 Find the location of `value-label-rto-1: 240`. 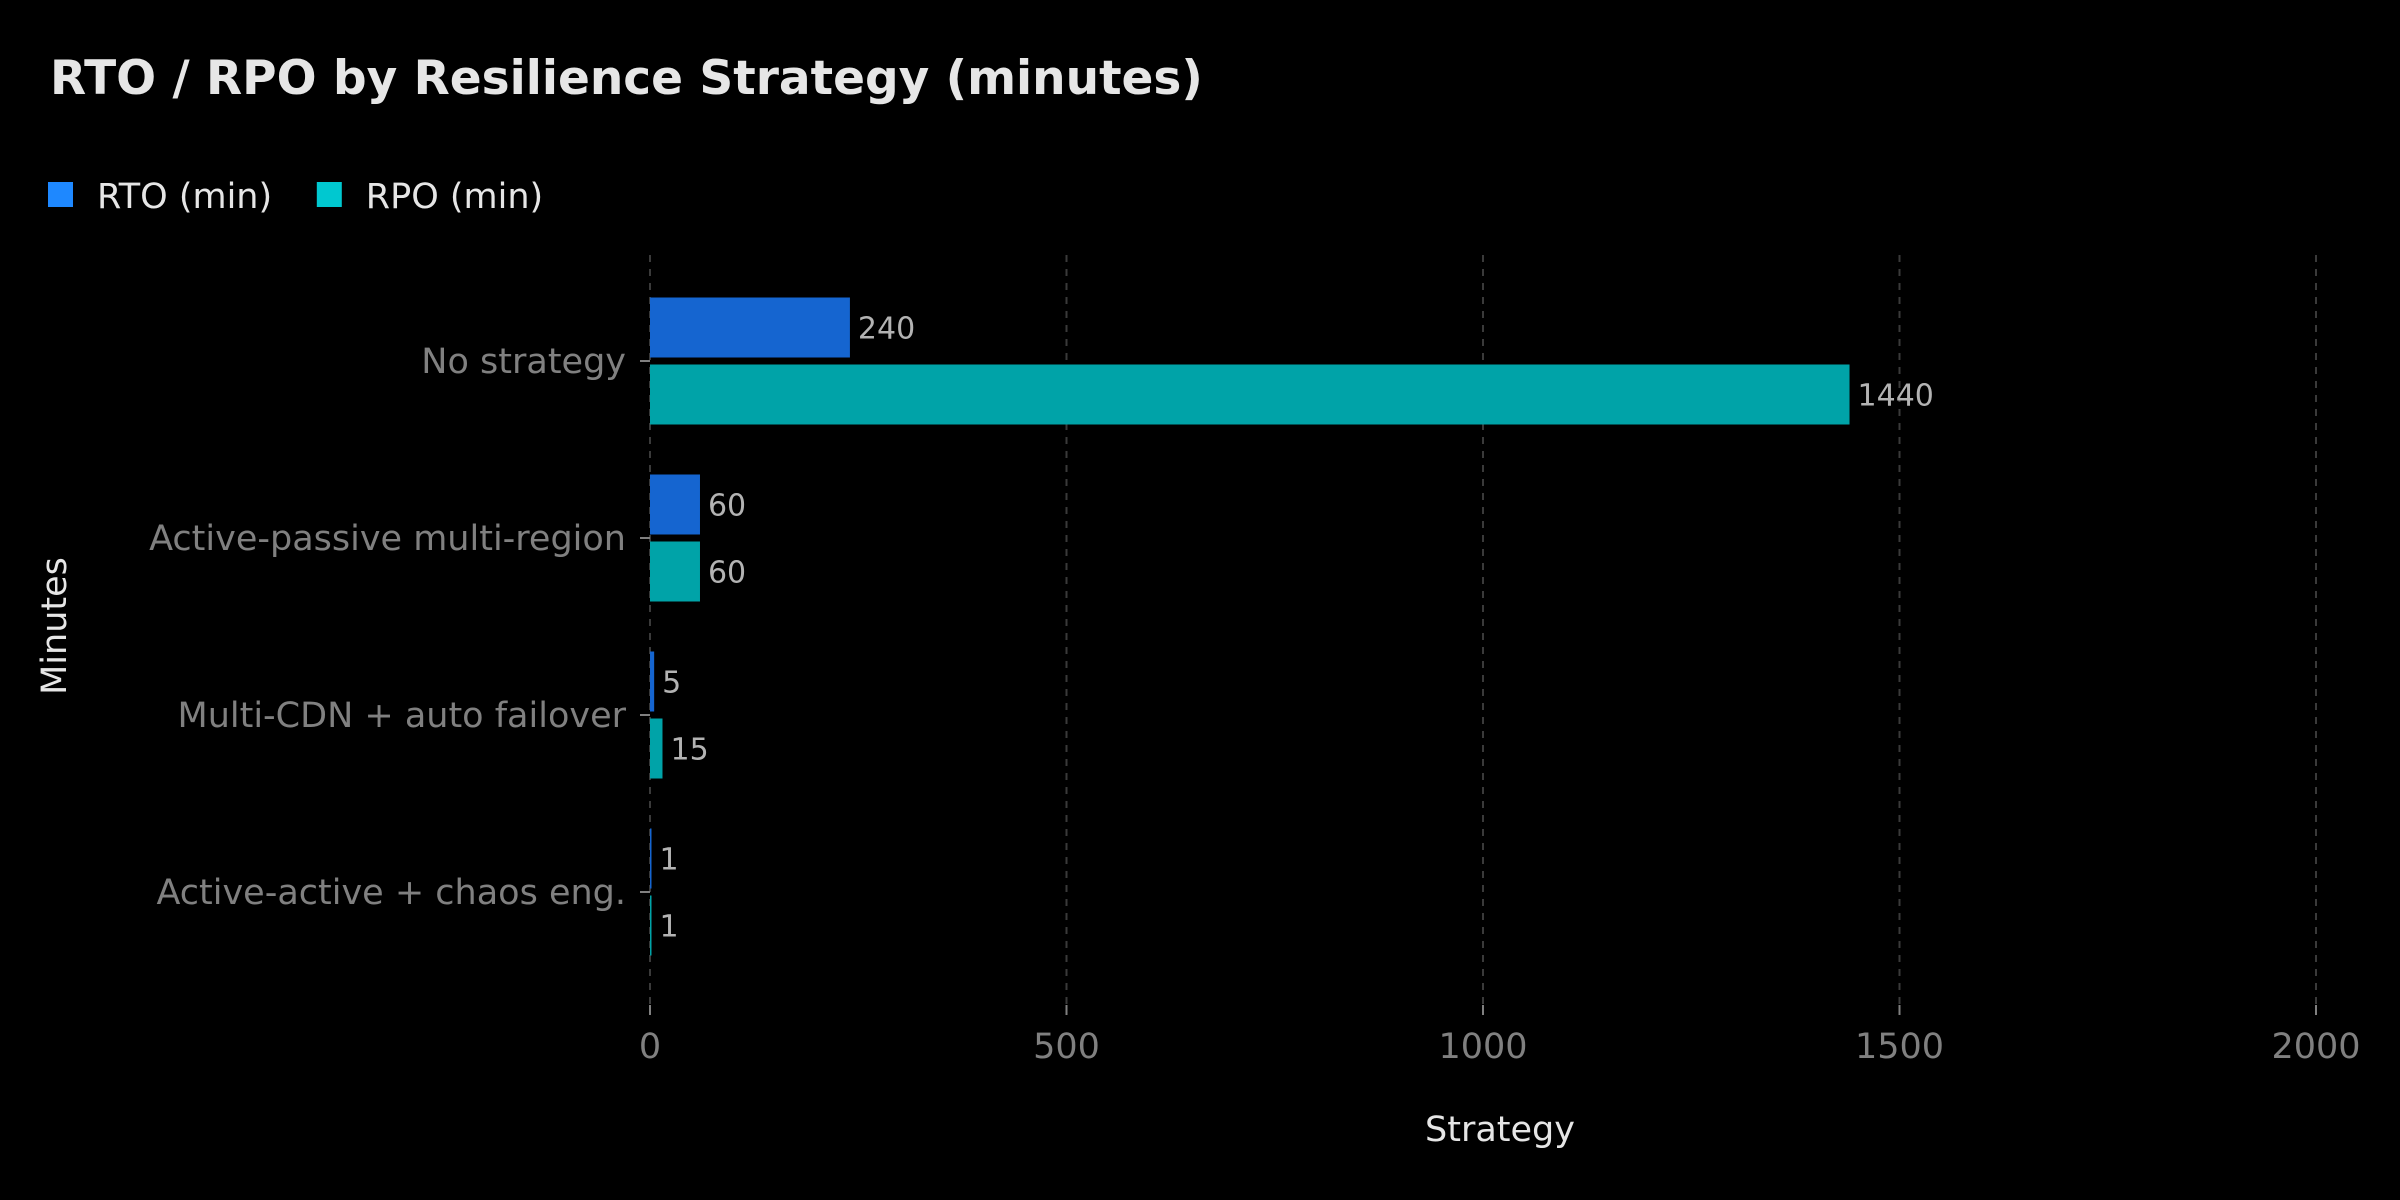

value-label-rto-1: 240 is located at coordinates (886, 329).